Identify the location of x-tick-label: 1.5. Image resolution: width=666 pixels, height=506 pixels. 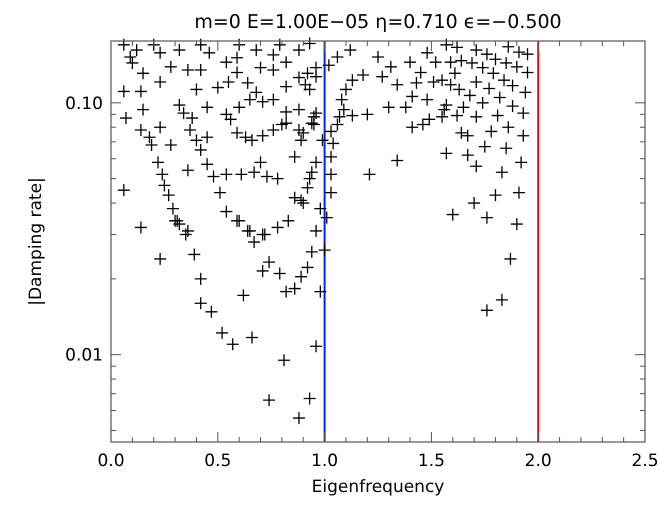
(431, 461).